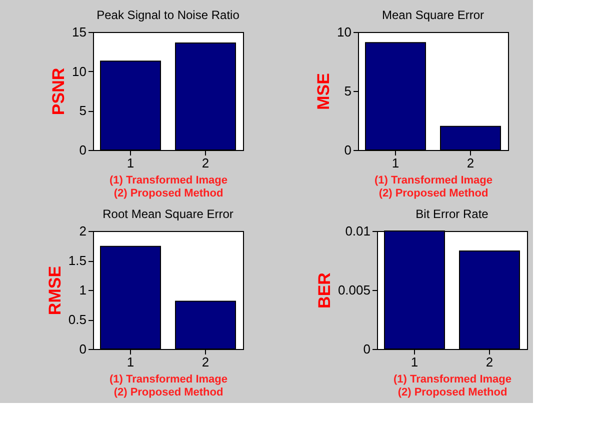 The image size is (596, 440). What do you see at coordinates (79, 32) in the screenshot?
I see `y-tick-label: 15` at bounding box center [79, 32].